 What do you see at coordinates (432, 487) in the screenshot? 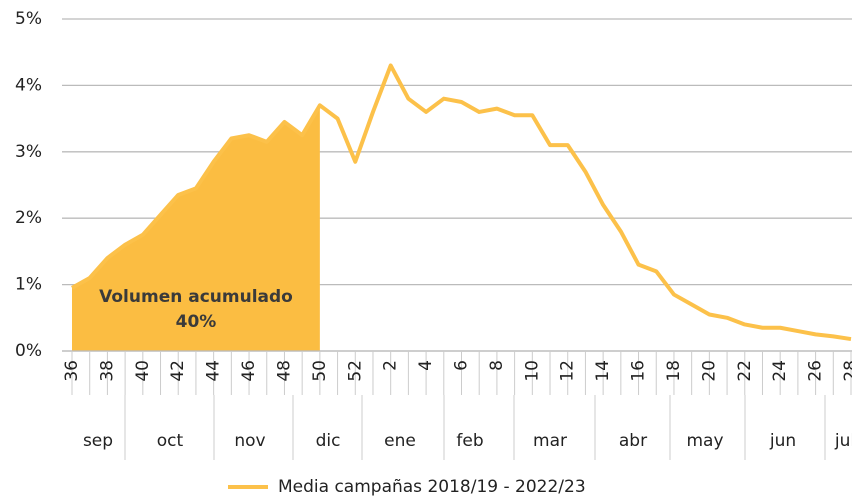
I see `legend-label: Media campañas 2018/19 - 2022/23` at bounding box center [432, 487].